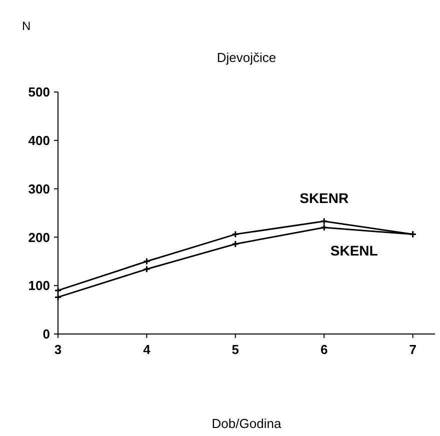 This screenshot has width=440, height=436. What do you see at coordinates (39, 92) in the screenshot?
I see `y-tick-label: 500` at bounding box center [39, 92].